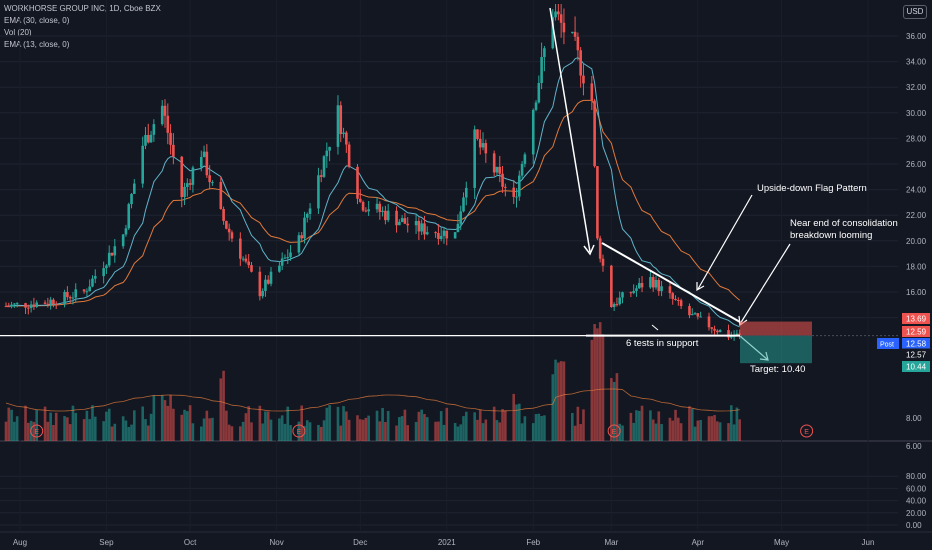  What do you see at coordinates (37, 20) in the screenshot?
I see `indicator-ema30-label: EMA (30, close, 0)` at bounding box center [37, 20].